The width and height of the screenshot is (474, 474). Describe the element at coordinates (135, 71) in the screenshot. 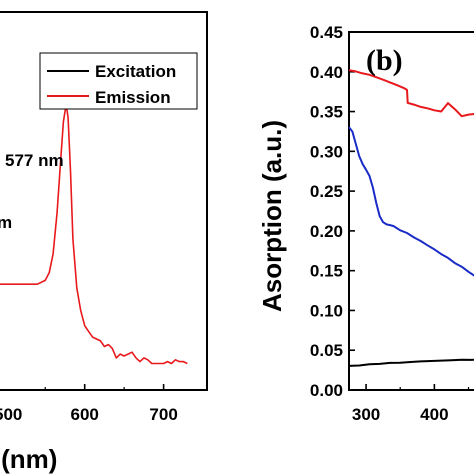

I see `legend-label-excitation: Excitation` at that location.